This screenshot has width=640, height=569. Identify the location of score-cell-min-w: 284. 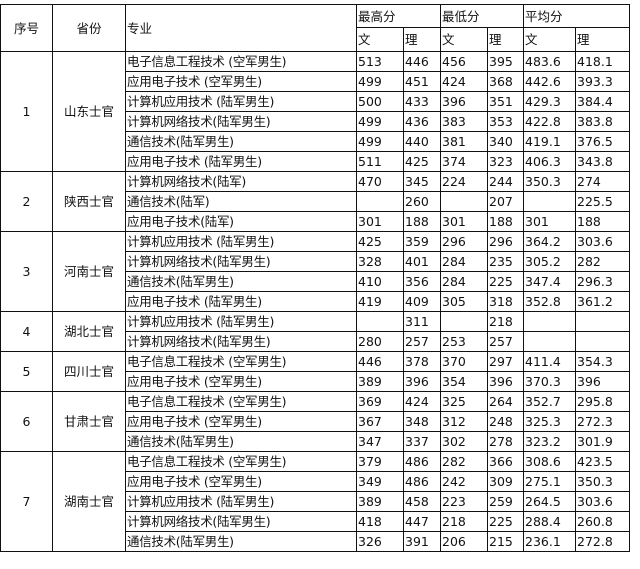
(464, 261).